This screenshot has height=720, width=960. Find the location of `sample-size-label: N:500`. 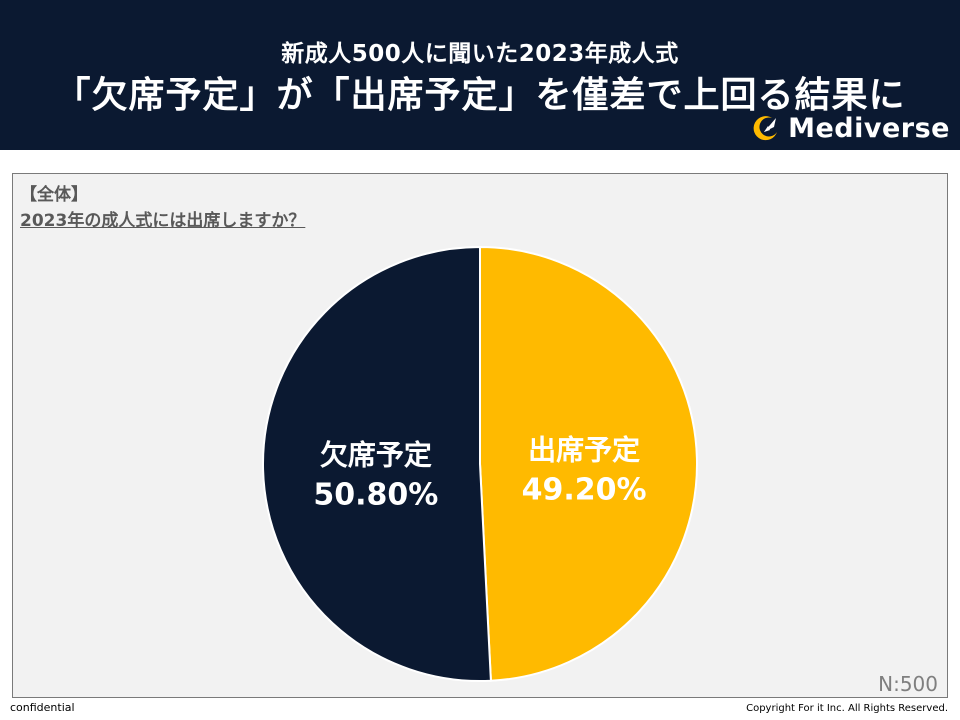

sample-size-label: N:500 is located at coordinates (908, 684).